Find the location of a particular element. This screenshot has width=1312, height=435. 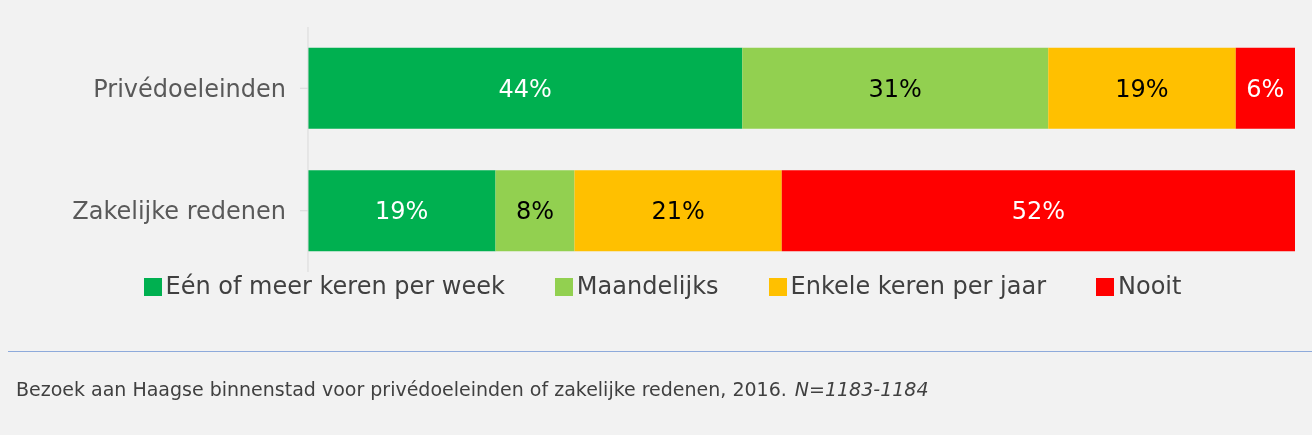

legend-label: Enkele keren per jaar is located at coordinates (918, 286).